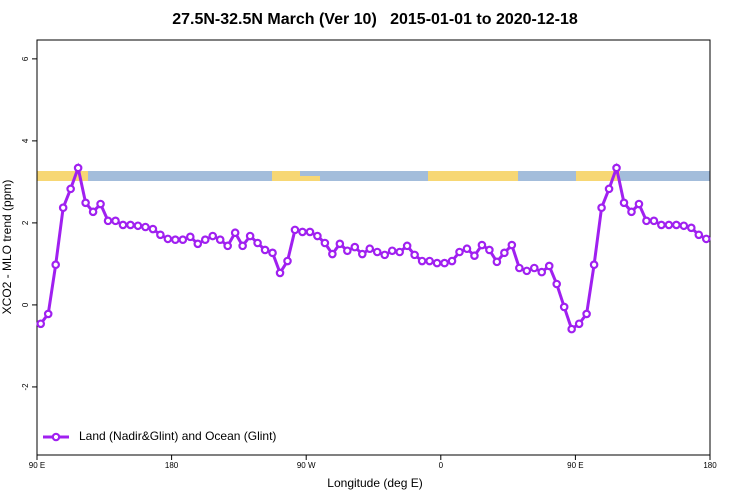 The width and height of the screenshot is (750, 500). Describe the element at coordinates (25, 58) in the screenshot. I see `y-tick-label: 6` at that location.